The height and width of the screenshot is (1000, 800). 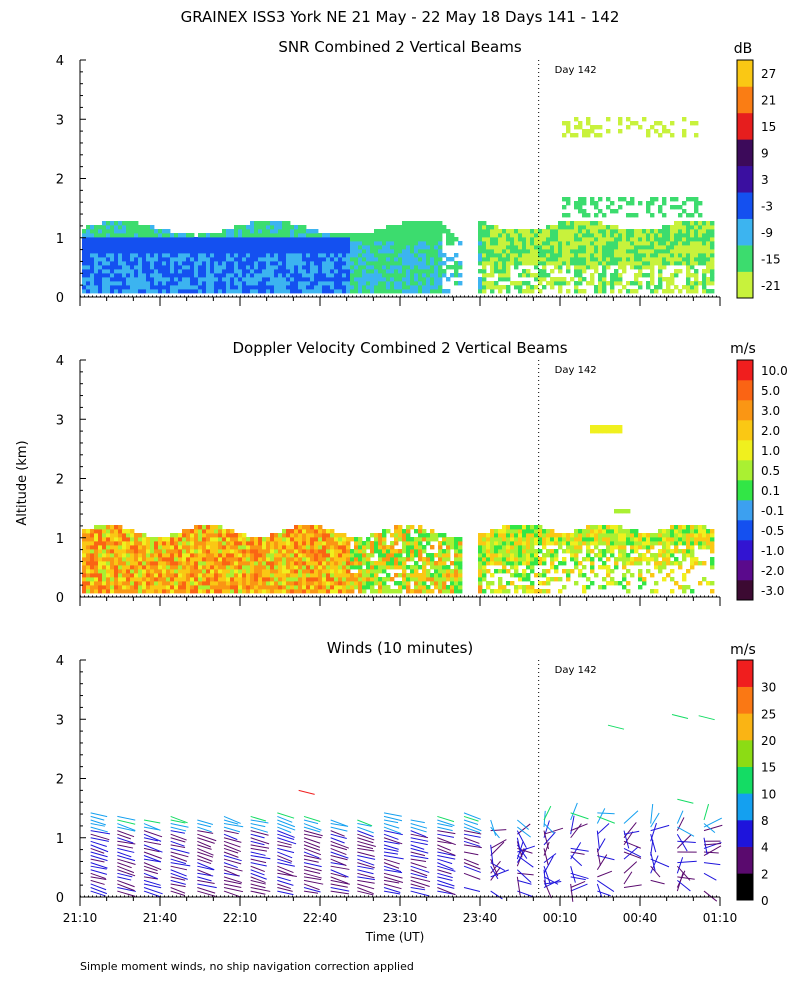 I want to click on colorbar-swatch, so click(x=745, y=470).